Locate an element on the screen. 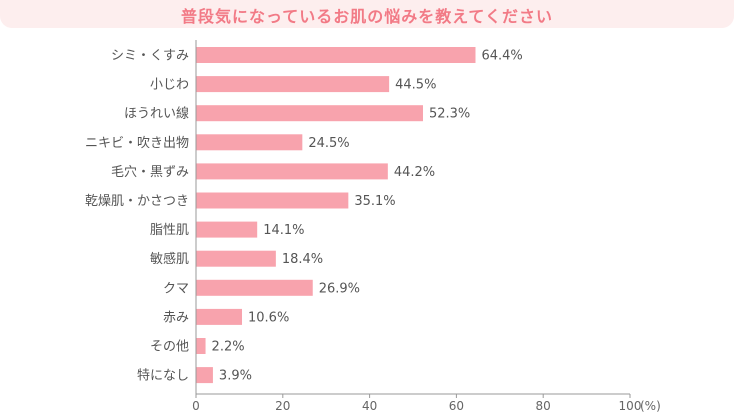 The height and width of the screenshot is (412, 734). value-label: 3.9% is located at coordinates (235, 376).